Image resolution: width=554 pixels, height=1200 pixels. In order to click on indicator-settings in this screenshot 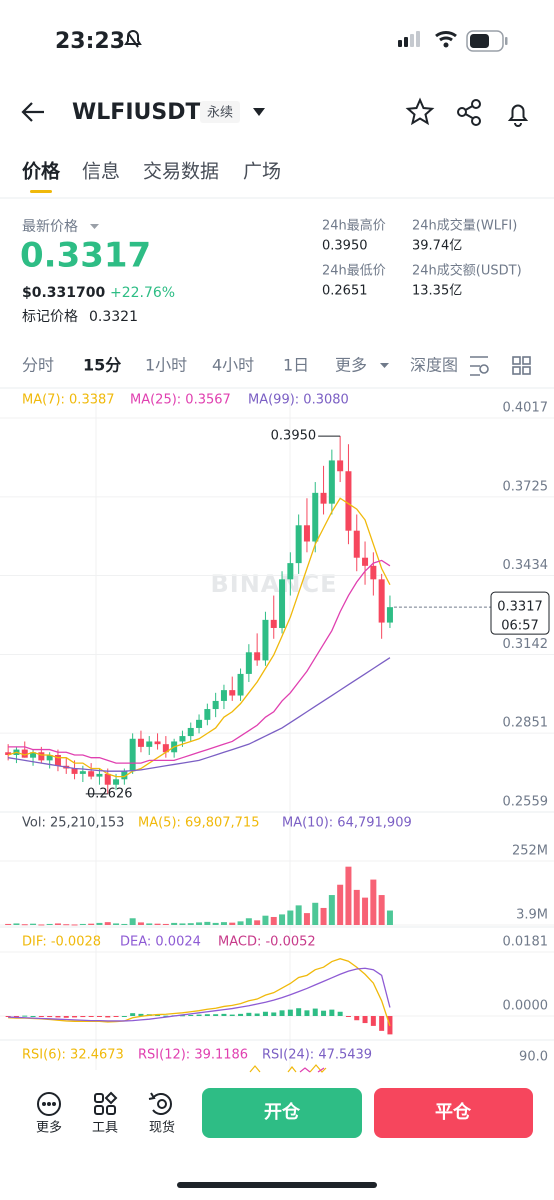, I will do `click(479, 366)`.